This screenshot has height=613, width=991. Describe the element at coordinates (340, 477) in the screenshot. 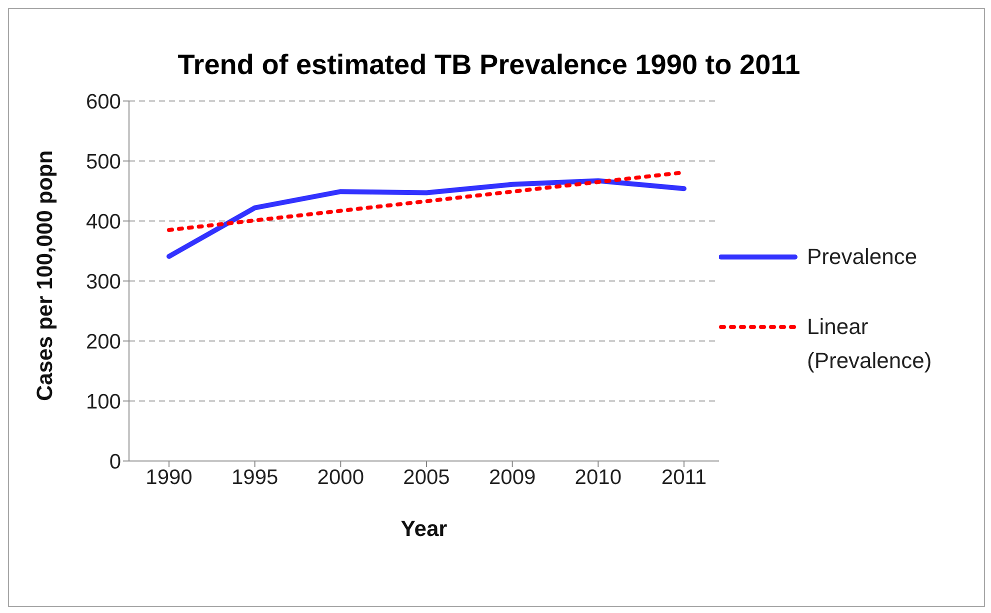

I see `x-tick-label: 2000` at that location.